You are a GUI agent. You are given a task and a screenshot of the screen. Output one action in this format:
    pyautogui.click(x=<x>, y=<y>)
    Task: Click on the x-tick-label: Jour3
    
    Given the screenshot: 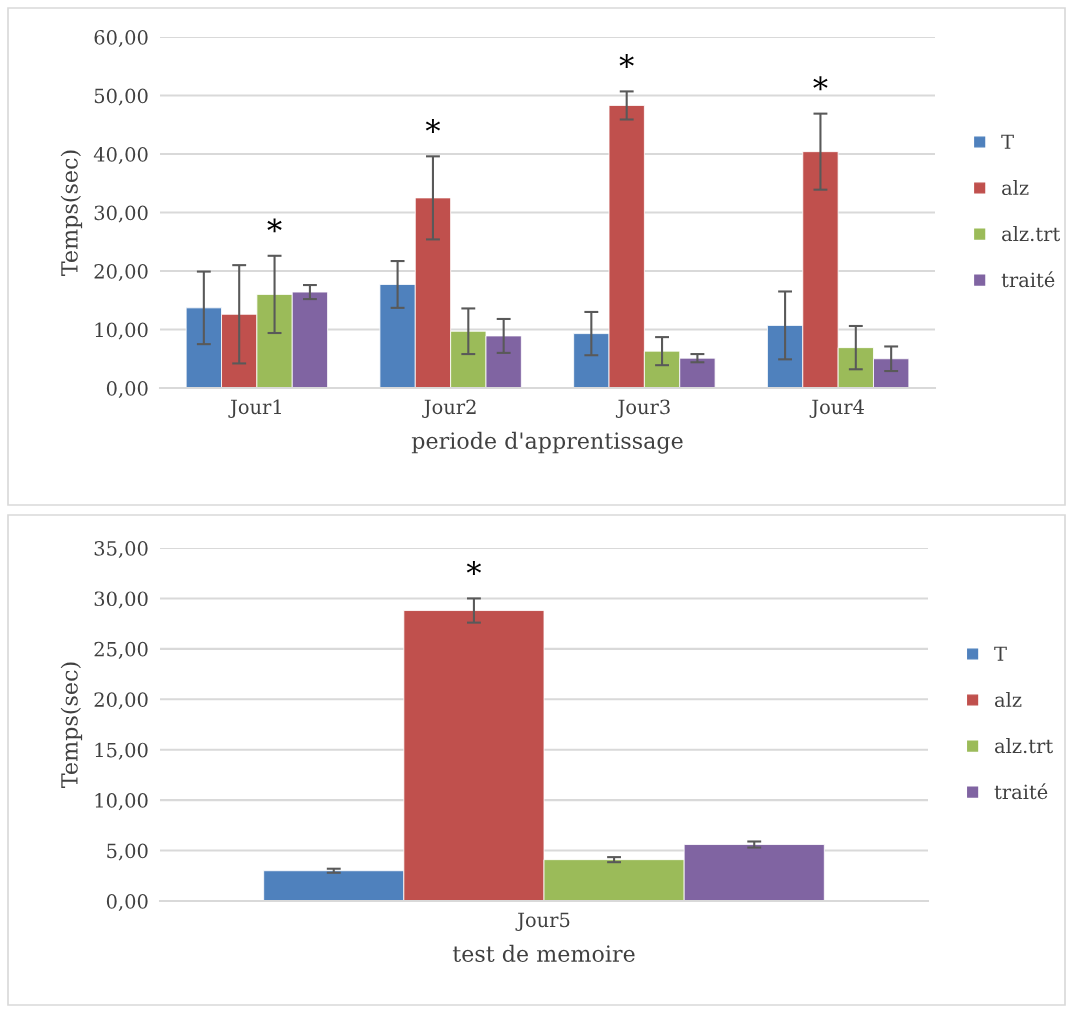 What is the action you would take?
    pyautogui.click(x=642, y=408)
    